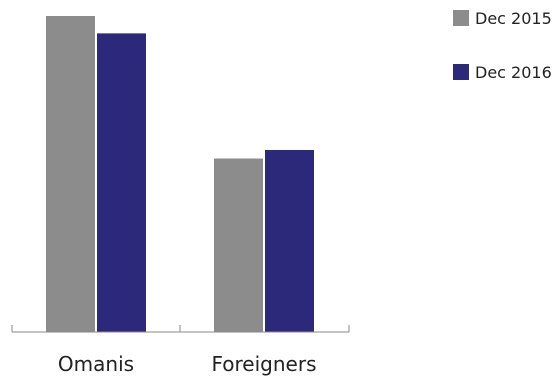 This screenshot has width=559, height=378. What do you see at coordinates (502, 45) in the screenshot?
I see `legend: Dec 2015 Dec 2016` at bounding box center [502, 45].